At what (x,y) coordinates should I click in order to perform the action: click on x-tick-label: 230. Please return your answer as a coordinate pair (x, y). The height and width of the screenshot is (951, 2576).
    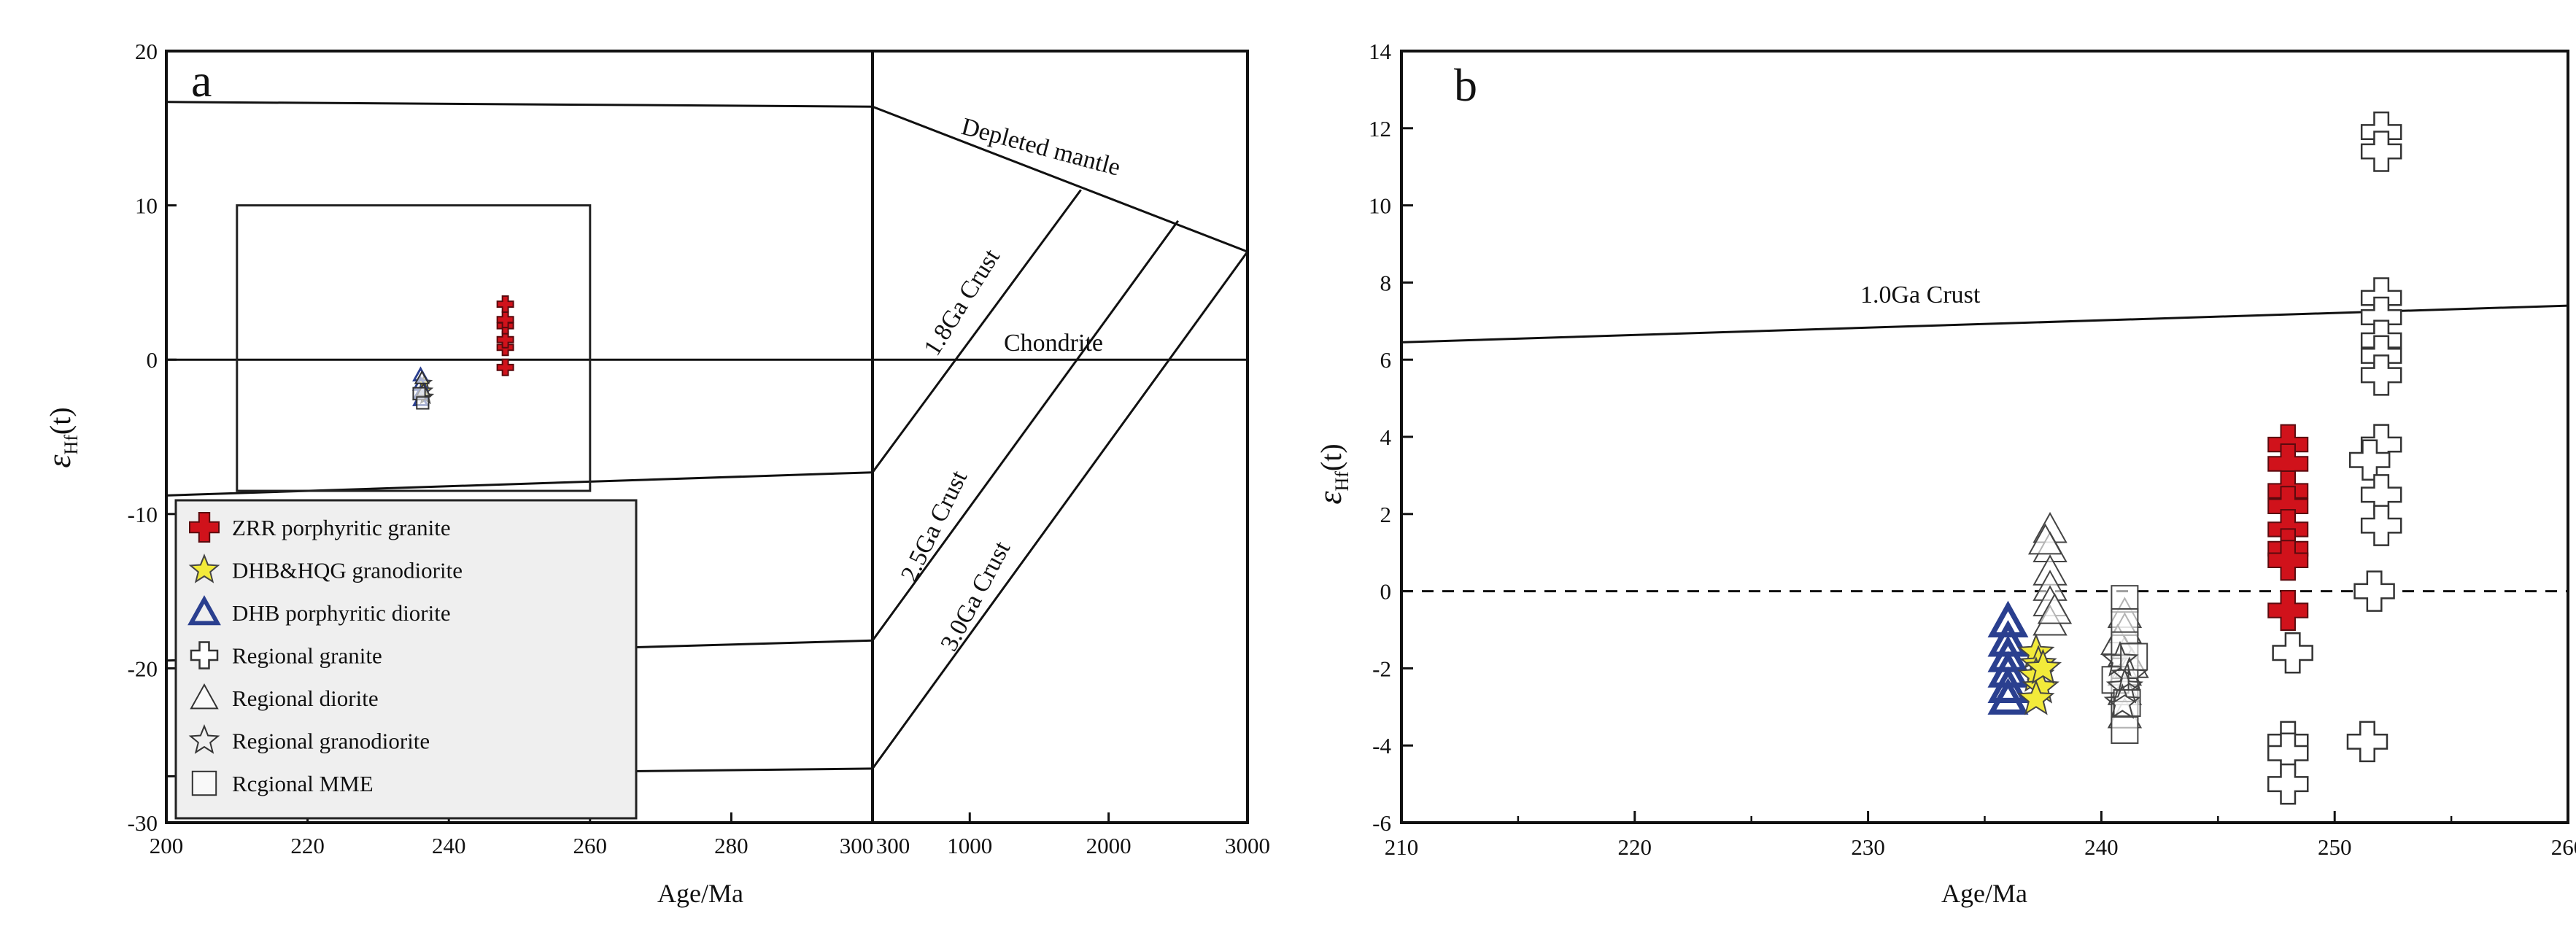
    Looking at the image, I should click on (1868, 847).